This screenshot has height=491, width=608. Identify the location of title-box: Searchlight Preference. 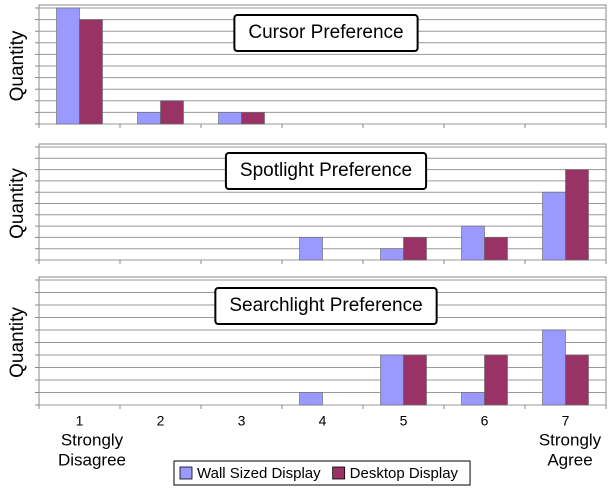
(326, 306).